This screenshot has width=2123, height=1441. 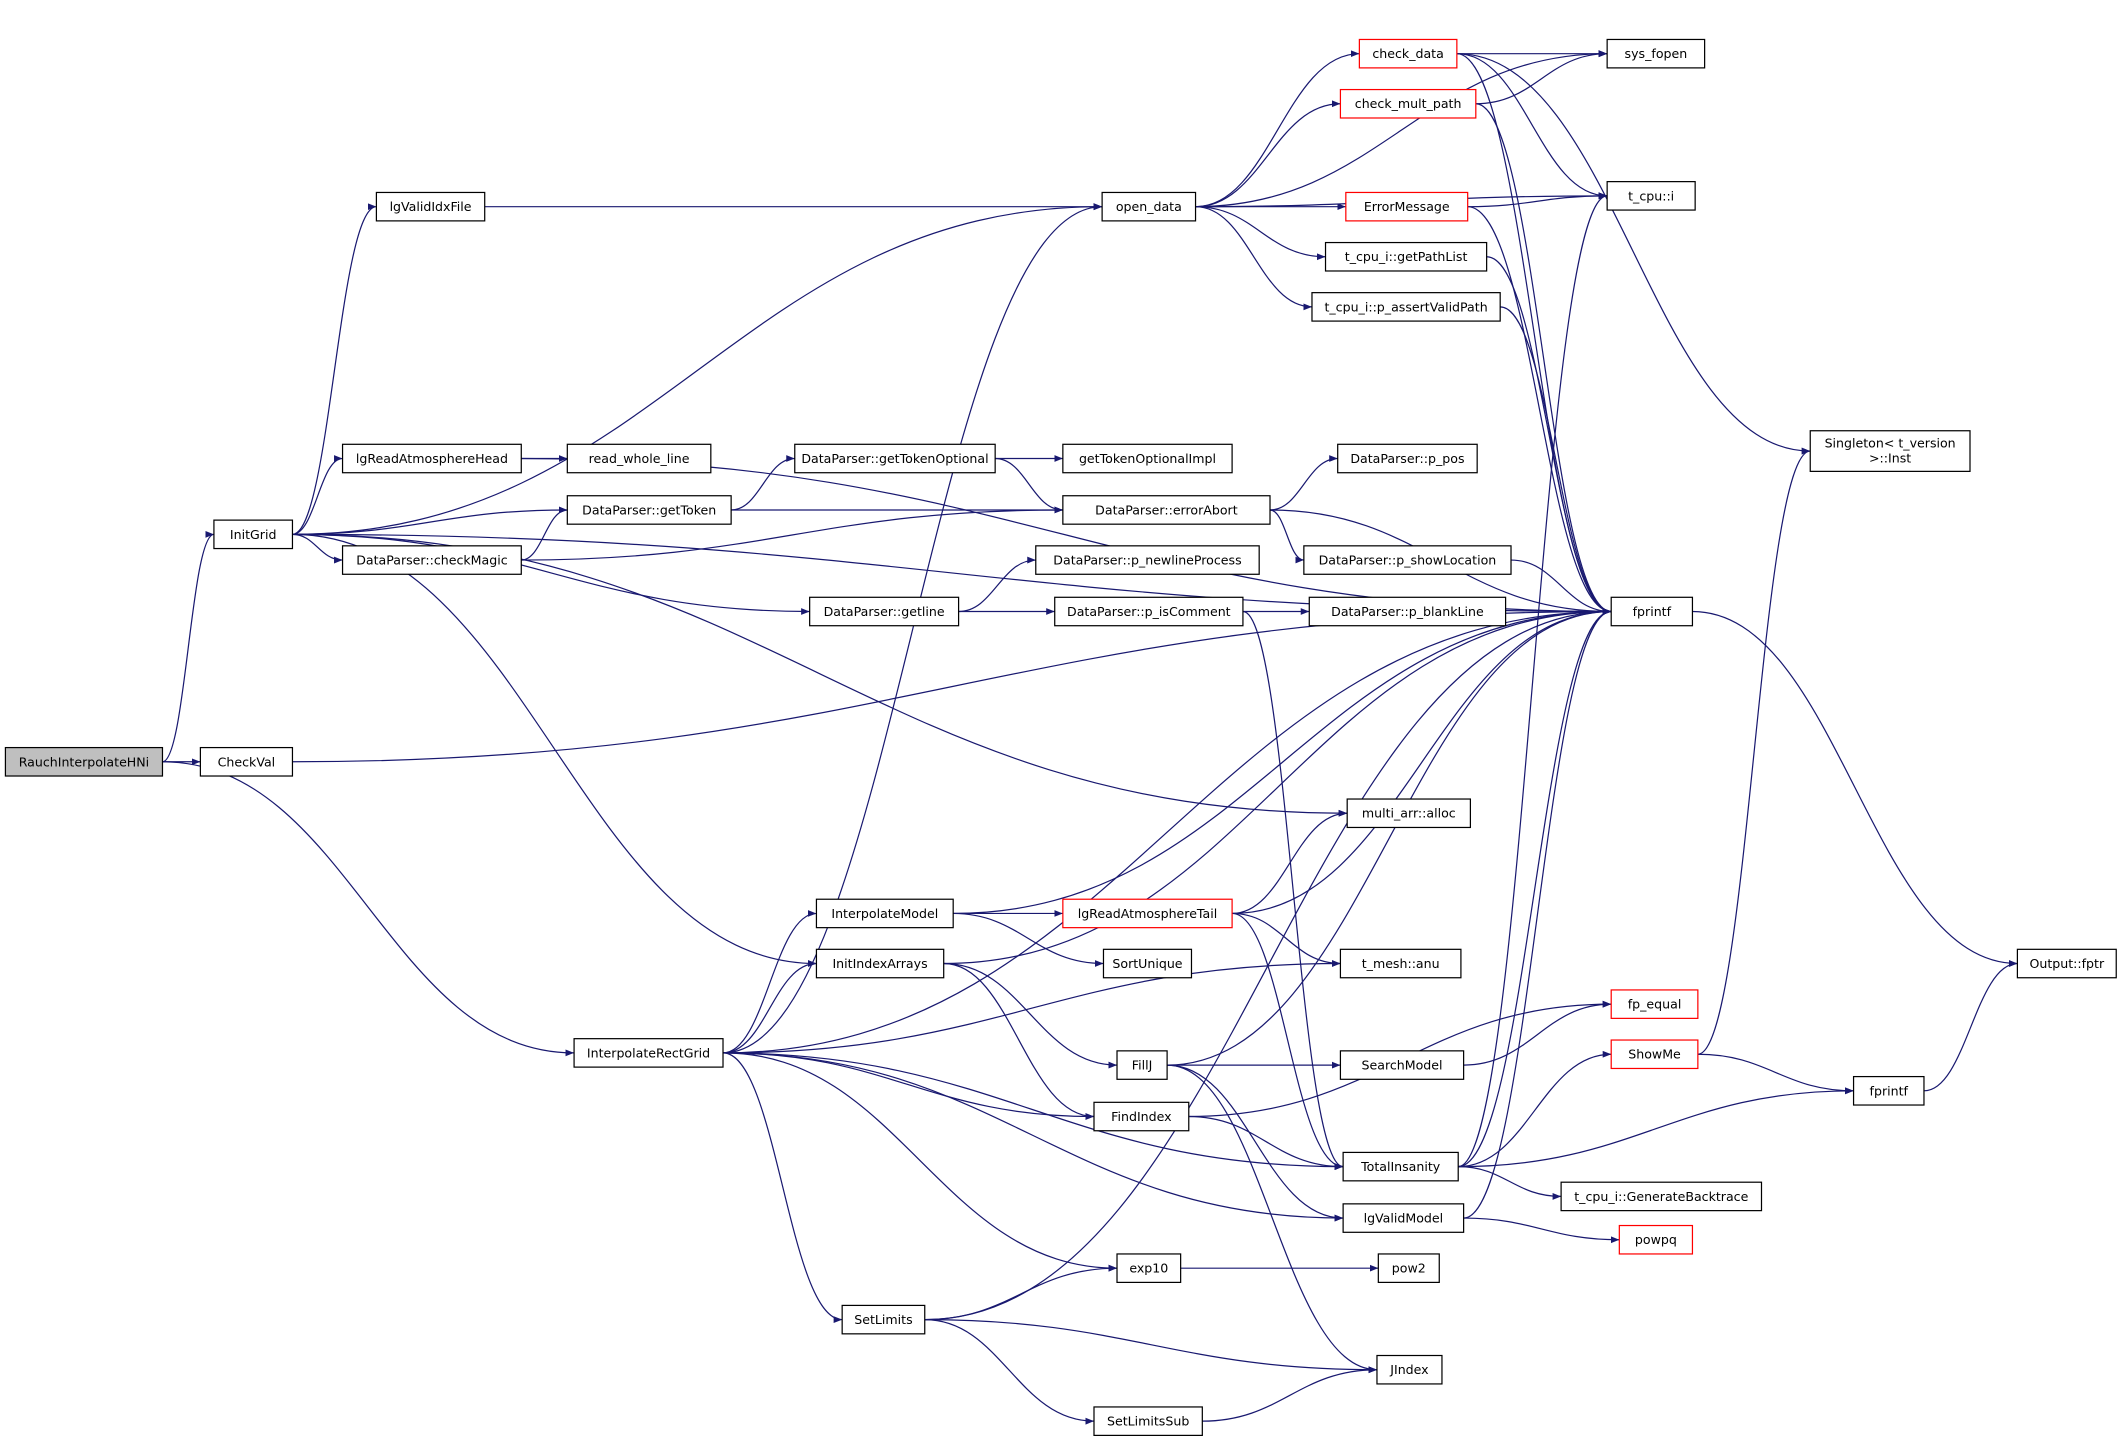 I want to click on node-tcpui: t_cpu::i, so click(x=1651, y=196).